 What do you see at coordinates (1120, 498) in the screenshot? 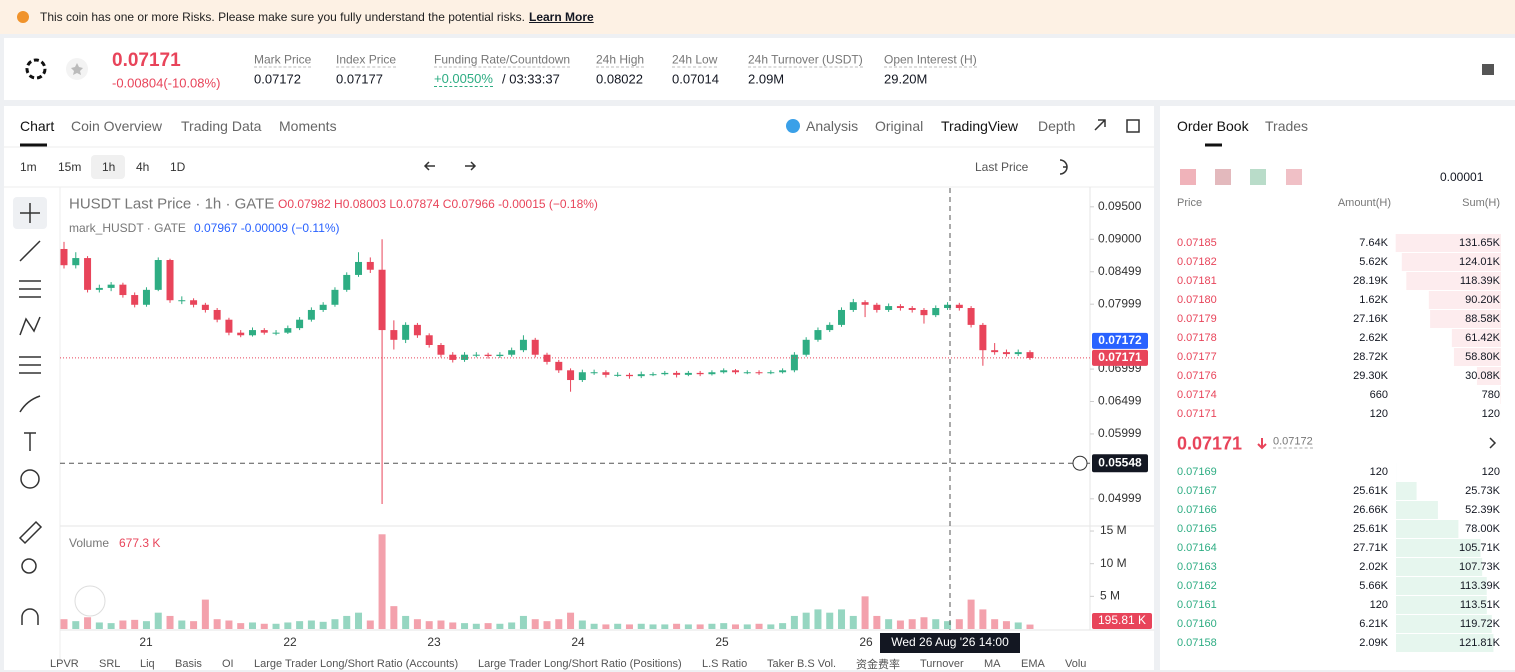
I see `y-tick-label: 0.04999` at bounding box center [1120, 498].